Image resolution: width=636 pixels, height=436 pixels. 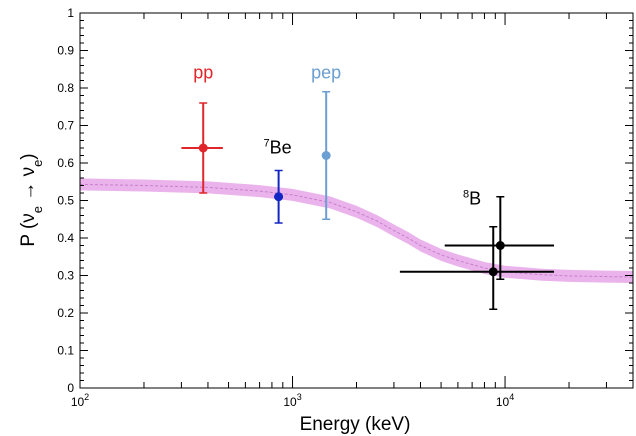 I want to click on y-tick-label: 0.2, so click(x=65, y=313).